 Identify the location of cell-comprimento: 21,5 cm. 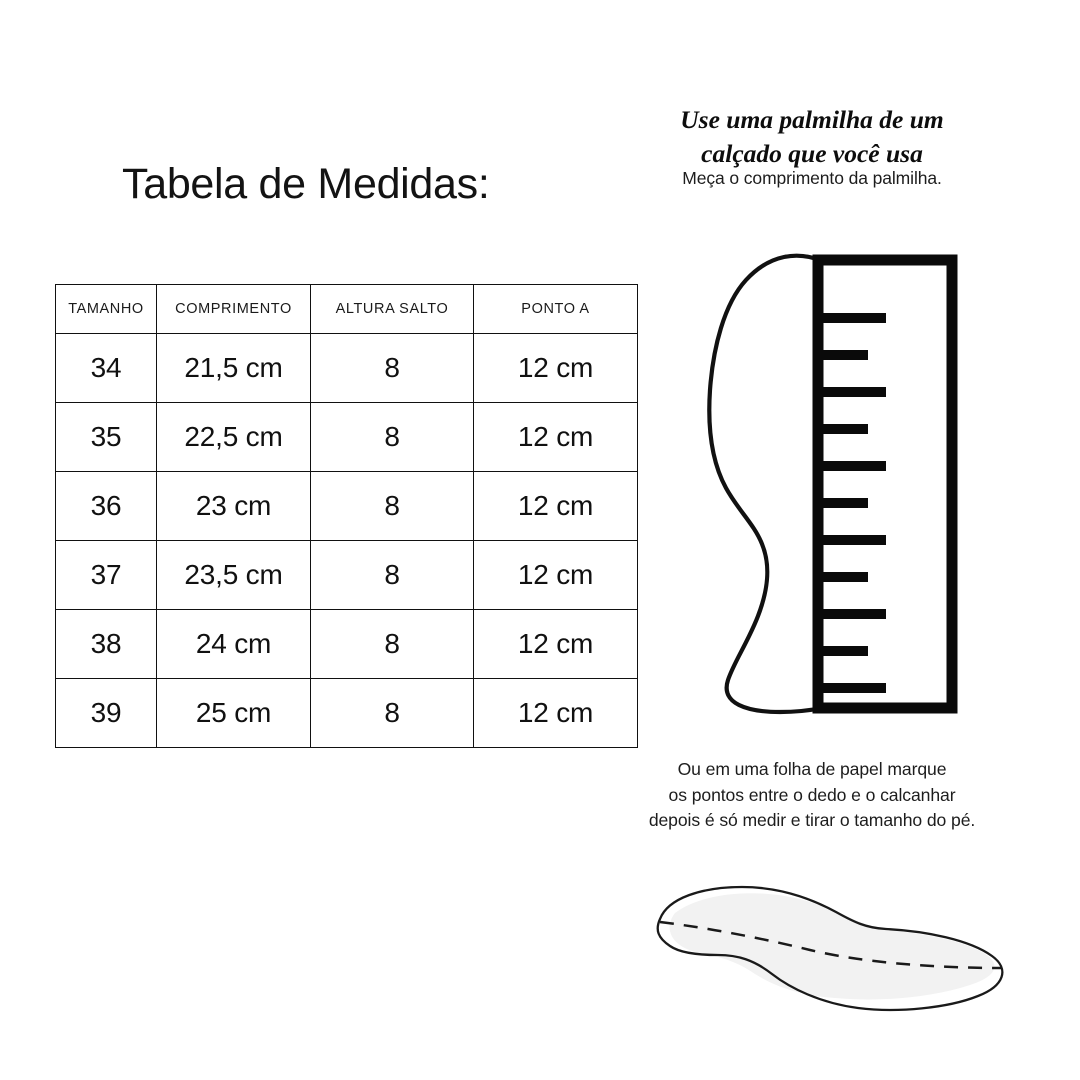
(233, 368).